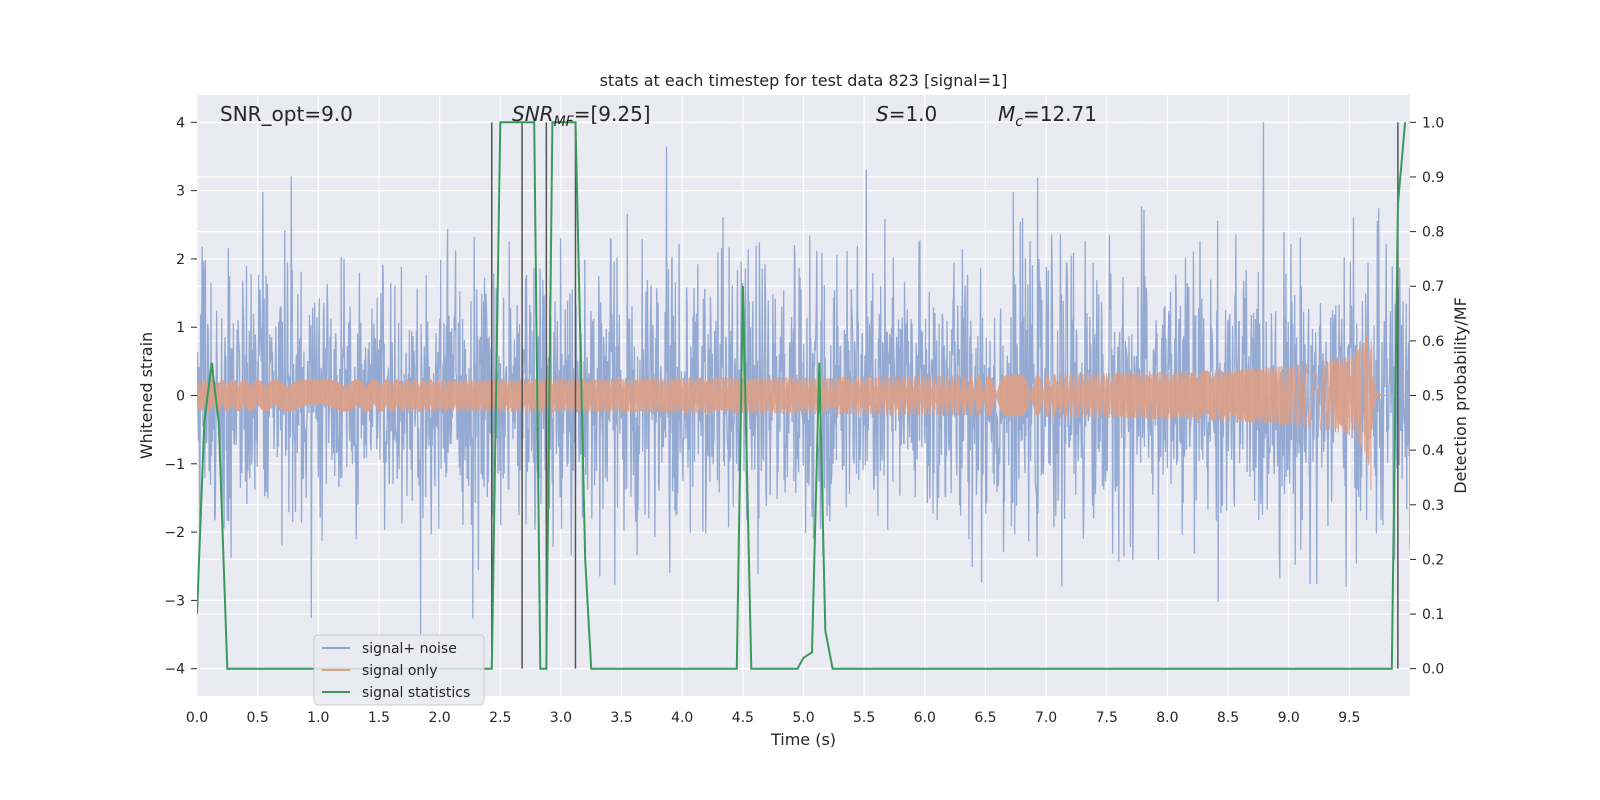 The height and width of the screenshot is (800, 1600). What do you see at coordinates (1460, 395) in the screenshot?
I see `y2-axis-label: Detection probability/MF` at bounding box center [1460, 395].